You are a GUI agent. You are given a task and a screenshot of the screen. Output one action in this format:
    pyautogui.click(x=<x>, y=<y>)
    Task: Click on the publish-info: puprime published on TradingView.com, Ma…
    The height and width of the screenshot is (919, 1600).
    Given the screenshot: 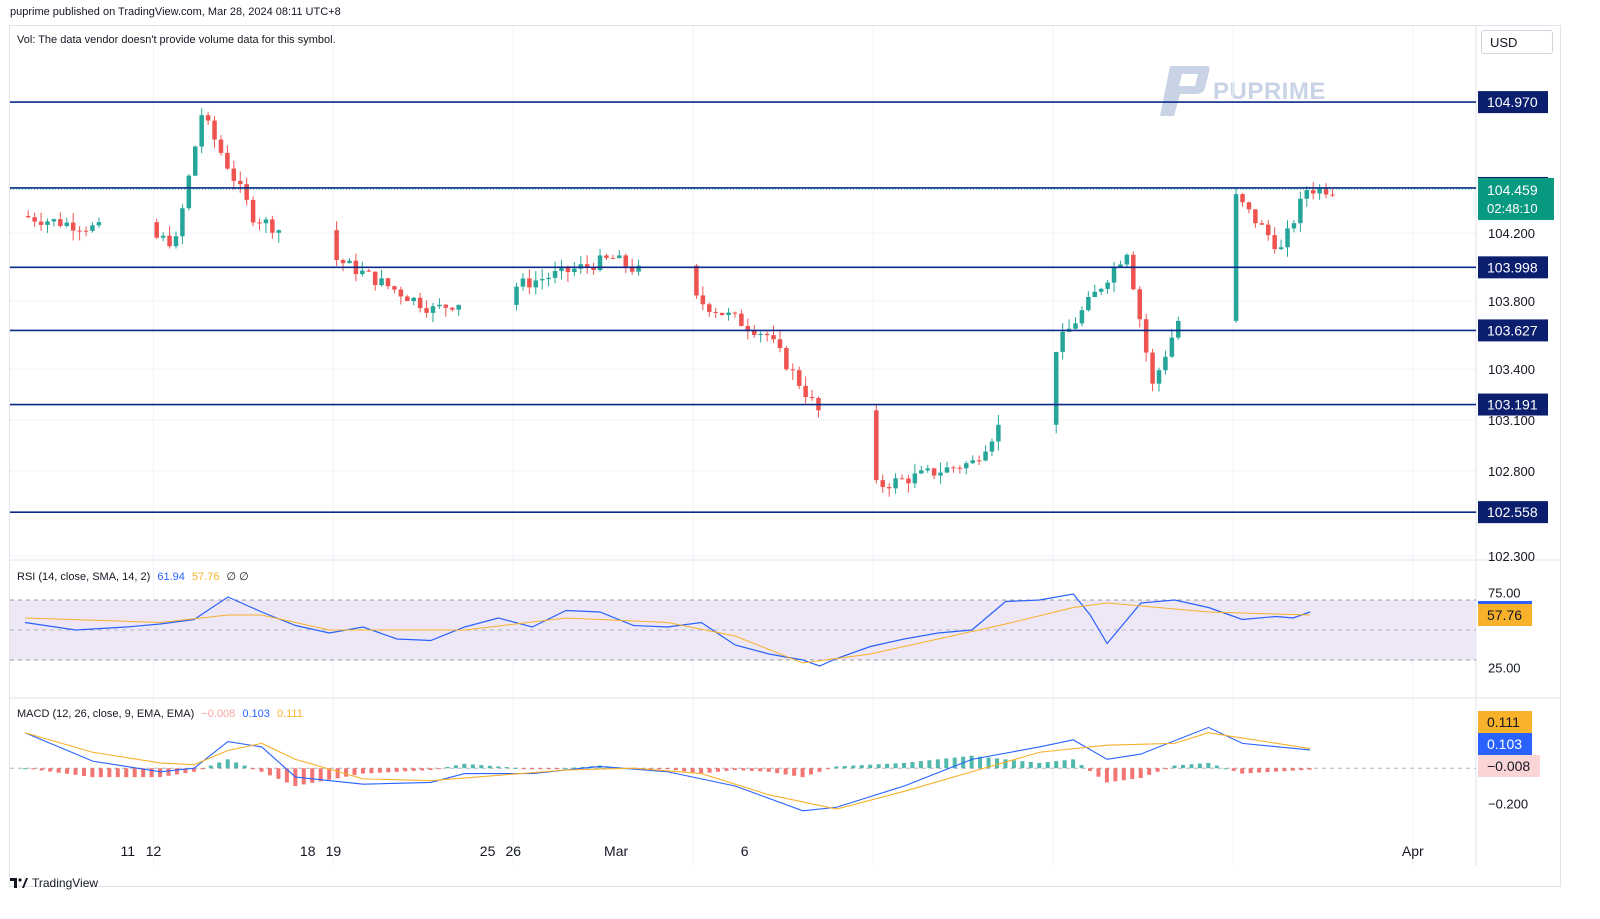 What is the action you would take?
    pyautogui.click(x=175, y=12)
    